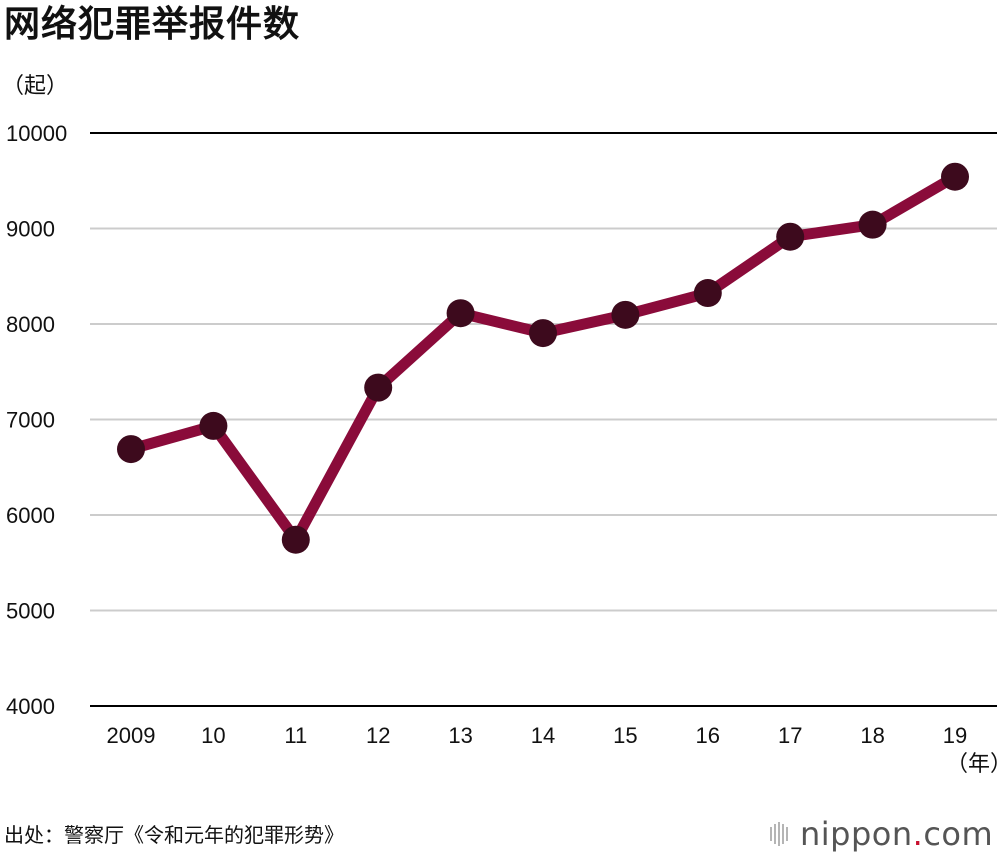 The image size is (1000, 856). What do you see at coordinates (708, 735) in the screenshot?
I see `x-tick-label: 16` at bounding box center [708, 735].